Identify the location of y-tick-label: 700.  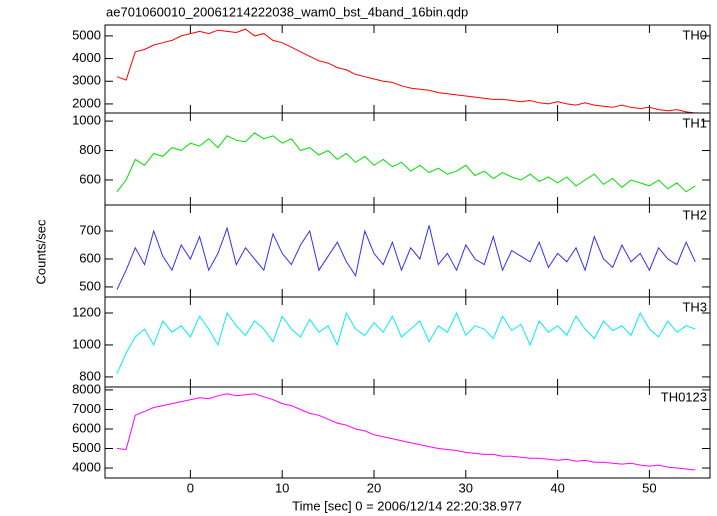
(90, 229).